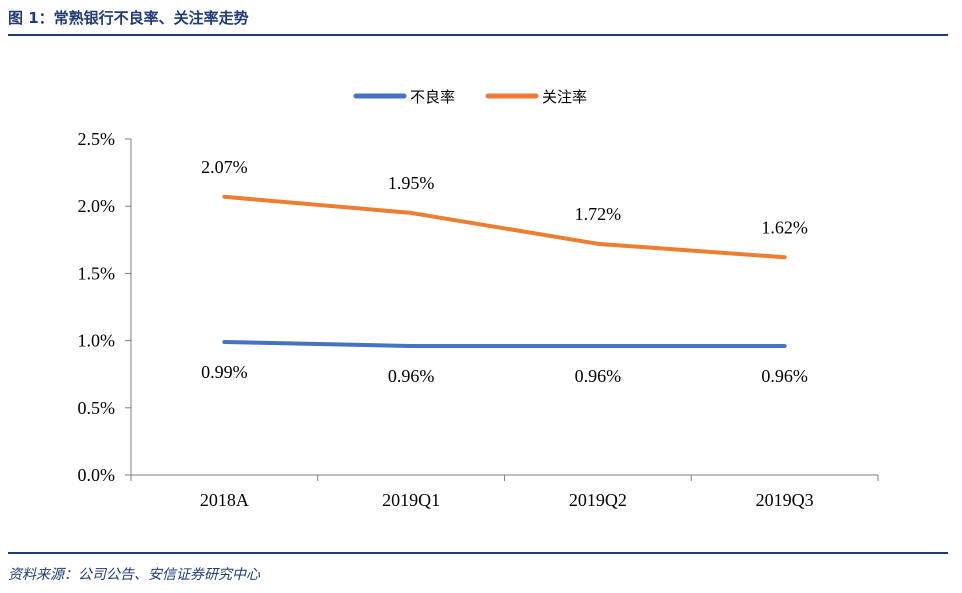 The height and width of the screenshot is (593, 962). What do you see at coordinates (785, 500) in the screenshot?
I see `x-tick-label: 2019Q3` at bounding box center [785, 500].